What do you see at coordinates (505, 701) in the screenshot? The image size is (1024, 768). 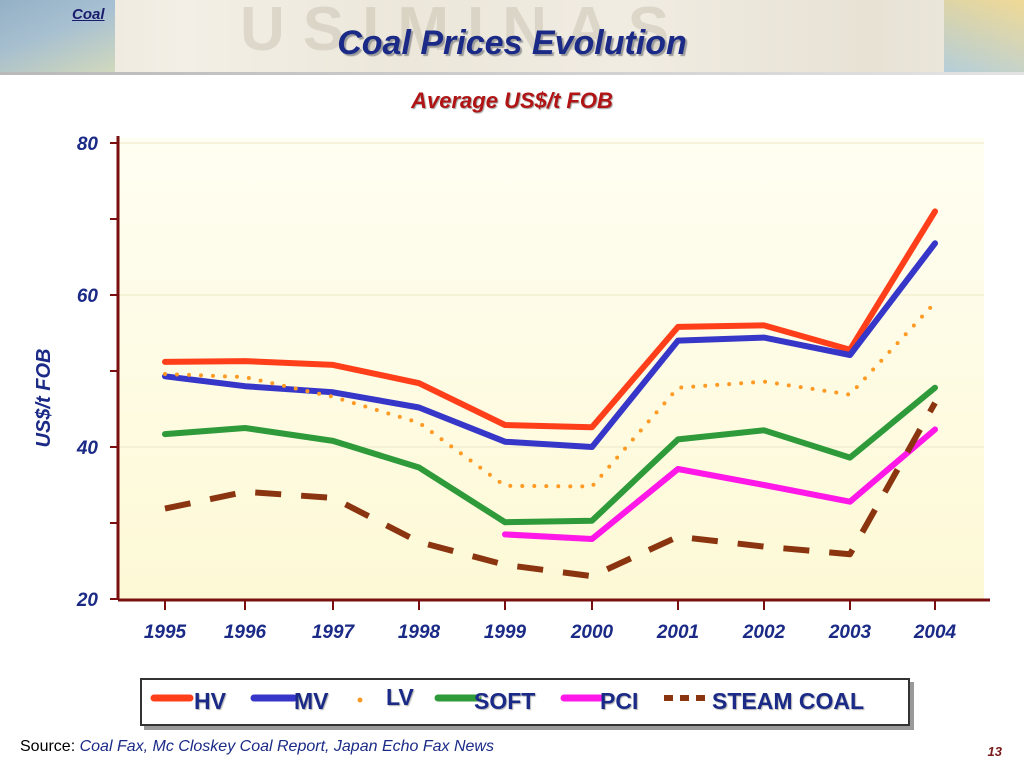 I see `legend-label: SOFT` at bounding box center [505, 701].